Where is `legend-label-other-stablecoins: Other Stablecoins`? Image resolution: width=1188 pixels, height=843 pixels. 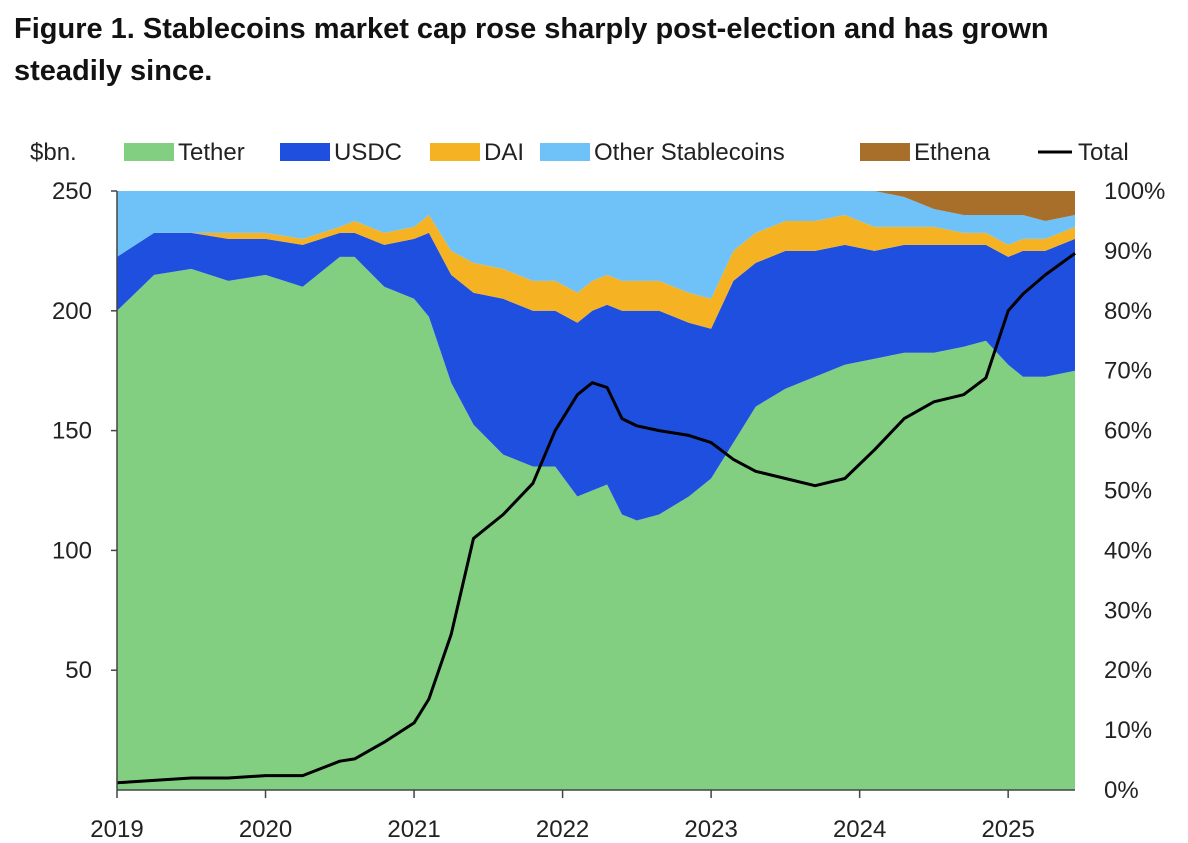
legend-label-other-stablecoins: Other Stablecoins is located at coordinates (689, 152).